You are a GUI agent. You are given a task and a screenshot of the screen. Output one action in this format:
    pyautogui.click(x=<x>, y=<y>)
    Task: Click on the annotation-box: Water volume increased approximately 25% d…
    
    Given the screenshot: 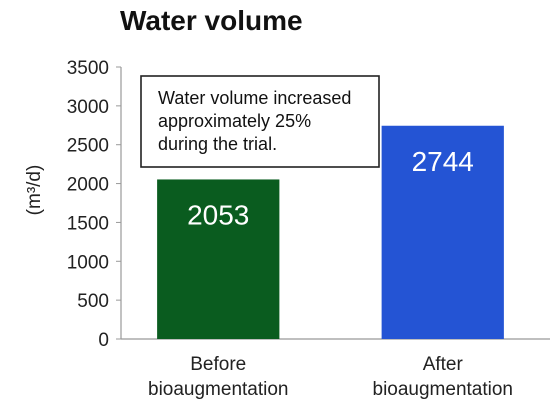 What is the action you would take?
    pyautogui.click(x=260, y=121)
    